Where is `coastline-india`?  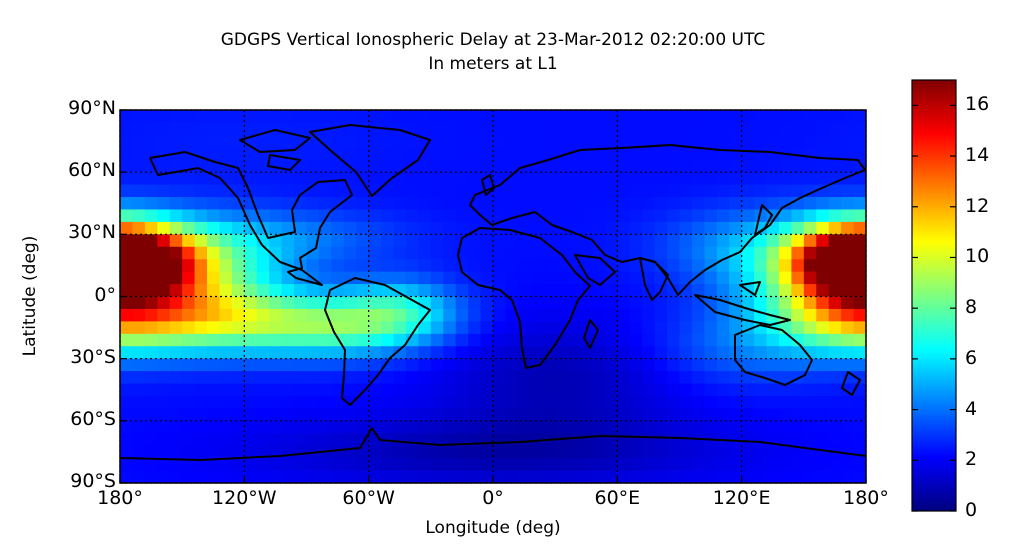
coastline-india is located at coordinates (654, 279).